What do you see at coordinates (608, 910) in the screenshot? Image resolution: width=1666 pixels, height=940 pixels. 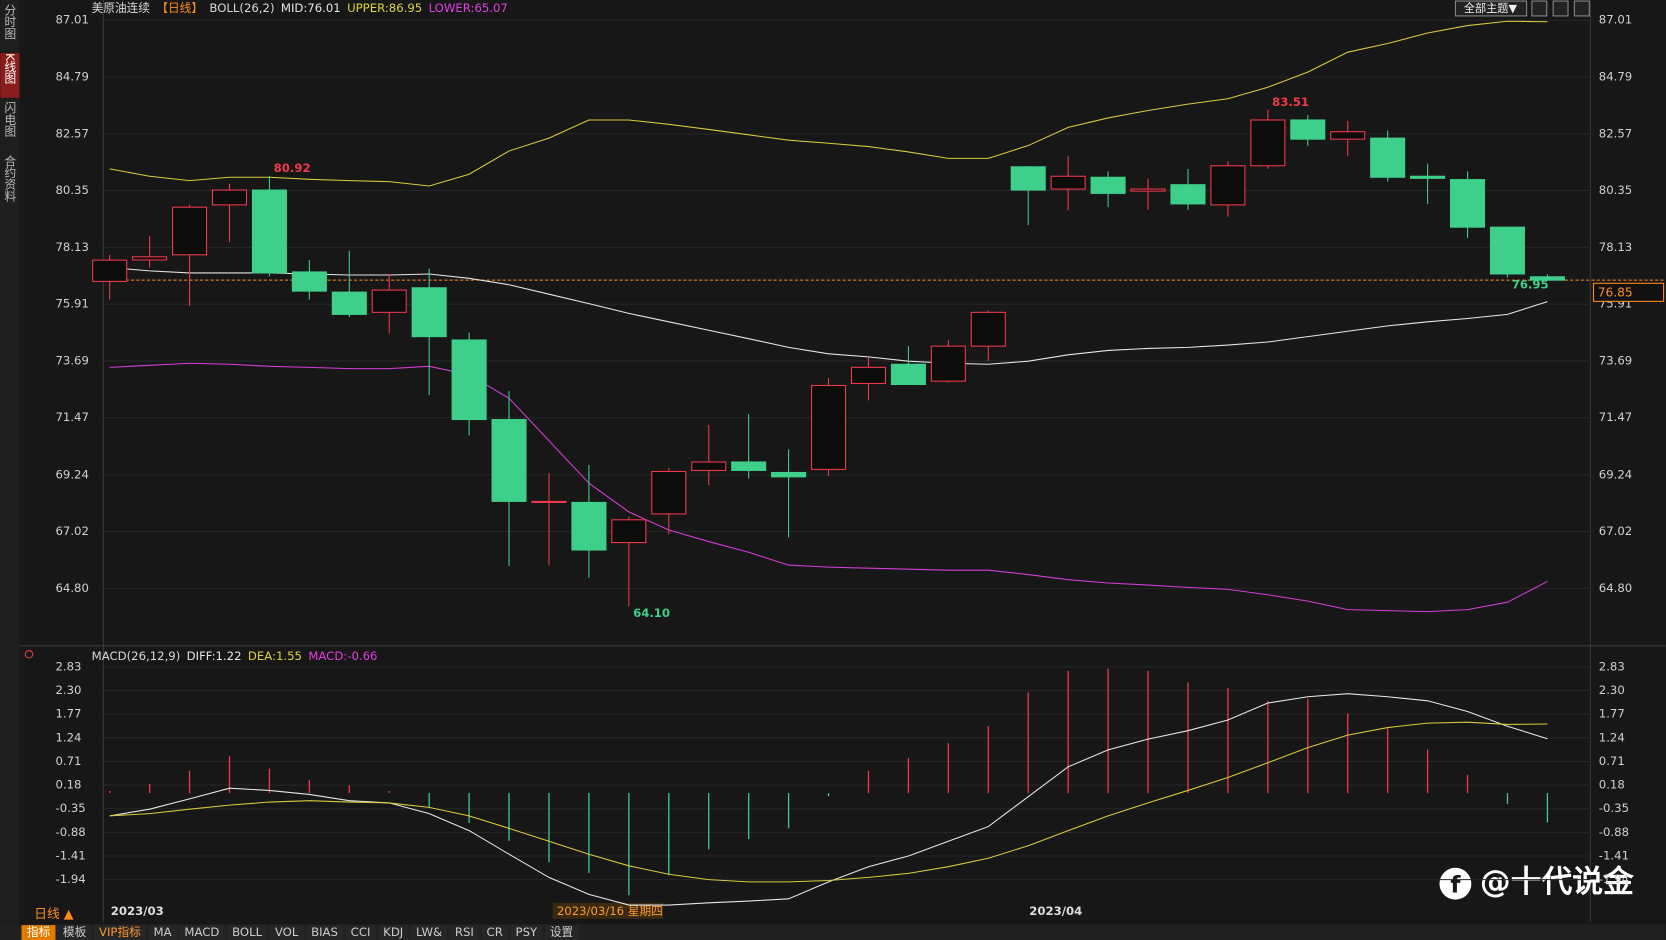 I see `cursor-date-box` at bounding box center [608, 910].